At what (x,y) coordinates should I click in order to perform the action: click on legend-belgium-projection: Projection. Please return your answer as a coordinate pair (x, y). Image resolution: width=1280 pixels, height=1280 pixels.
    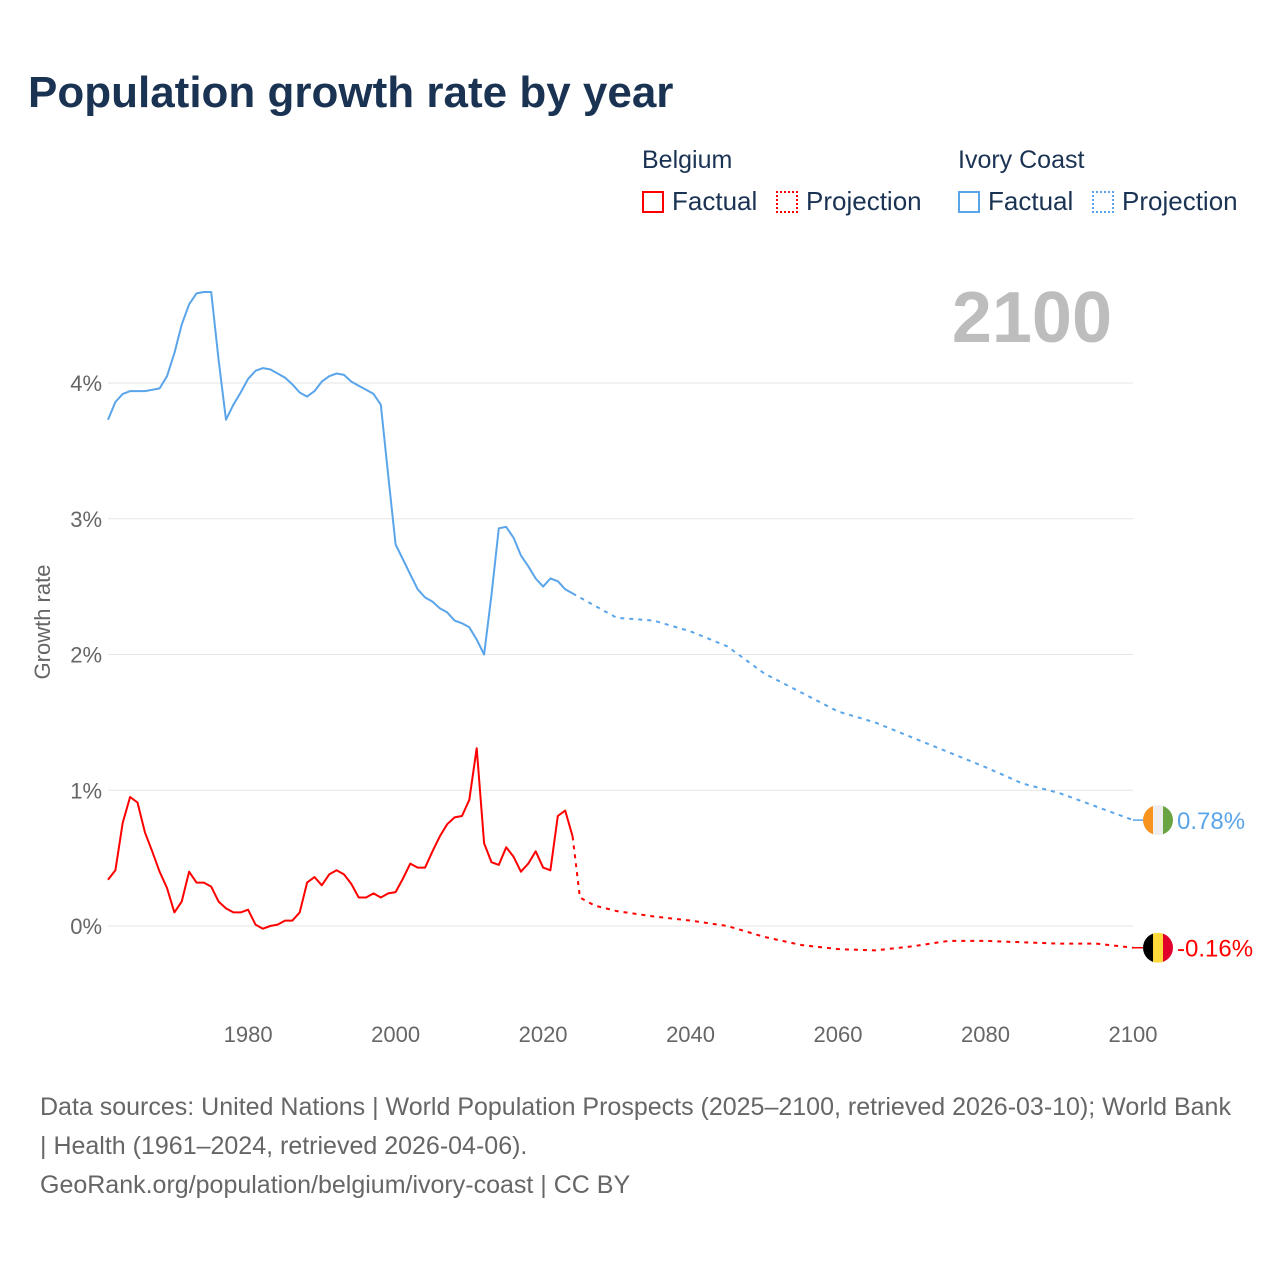
    Looking at the image, I should click on (849, 201).